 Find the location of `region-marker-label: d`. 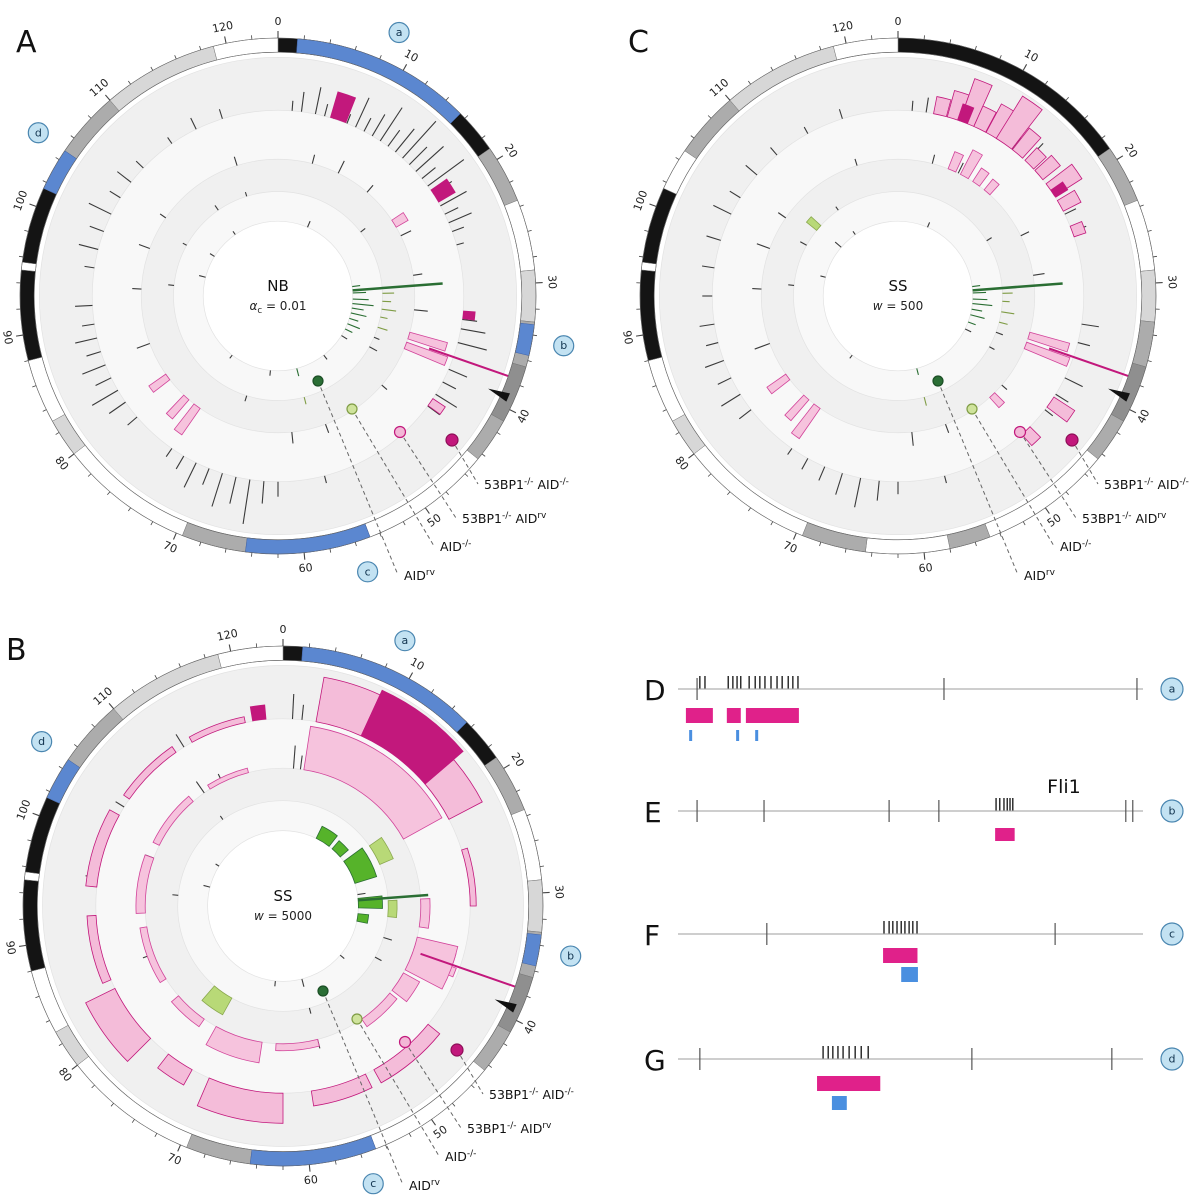

region-marker-label: d is located at coordinates (38, 132).